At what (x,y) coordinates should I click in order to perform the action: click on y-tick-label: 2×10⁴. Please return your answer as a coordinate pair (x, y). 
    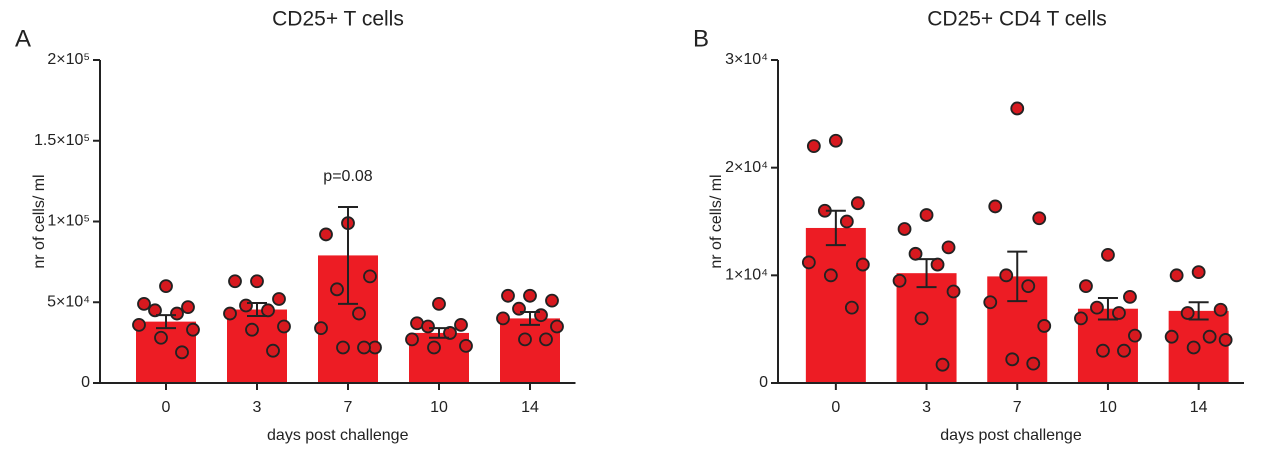
    Looking at the image, I should click on (746, 167).